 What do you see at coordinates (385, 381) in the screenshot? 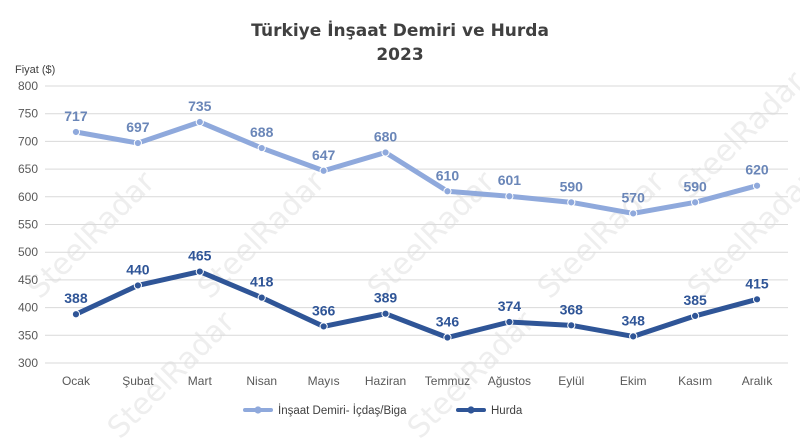
I see `x-tick-label: Haziran` at bounding box center [385, 381].